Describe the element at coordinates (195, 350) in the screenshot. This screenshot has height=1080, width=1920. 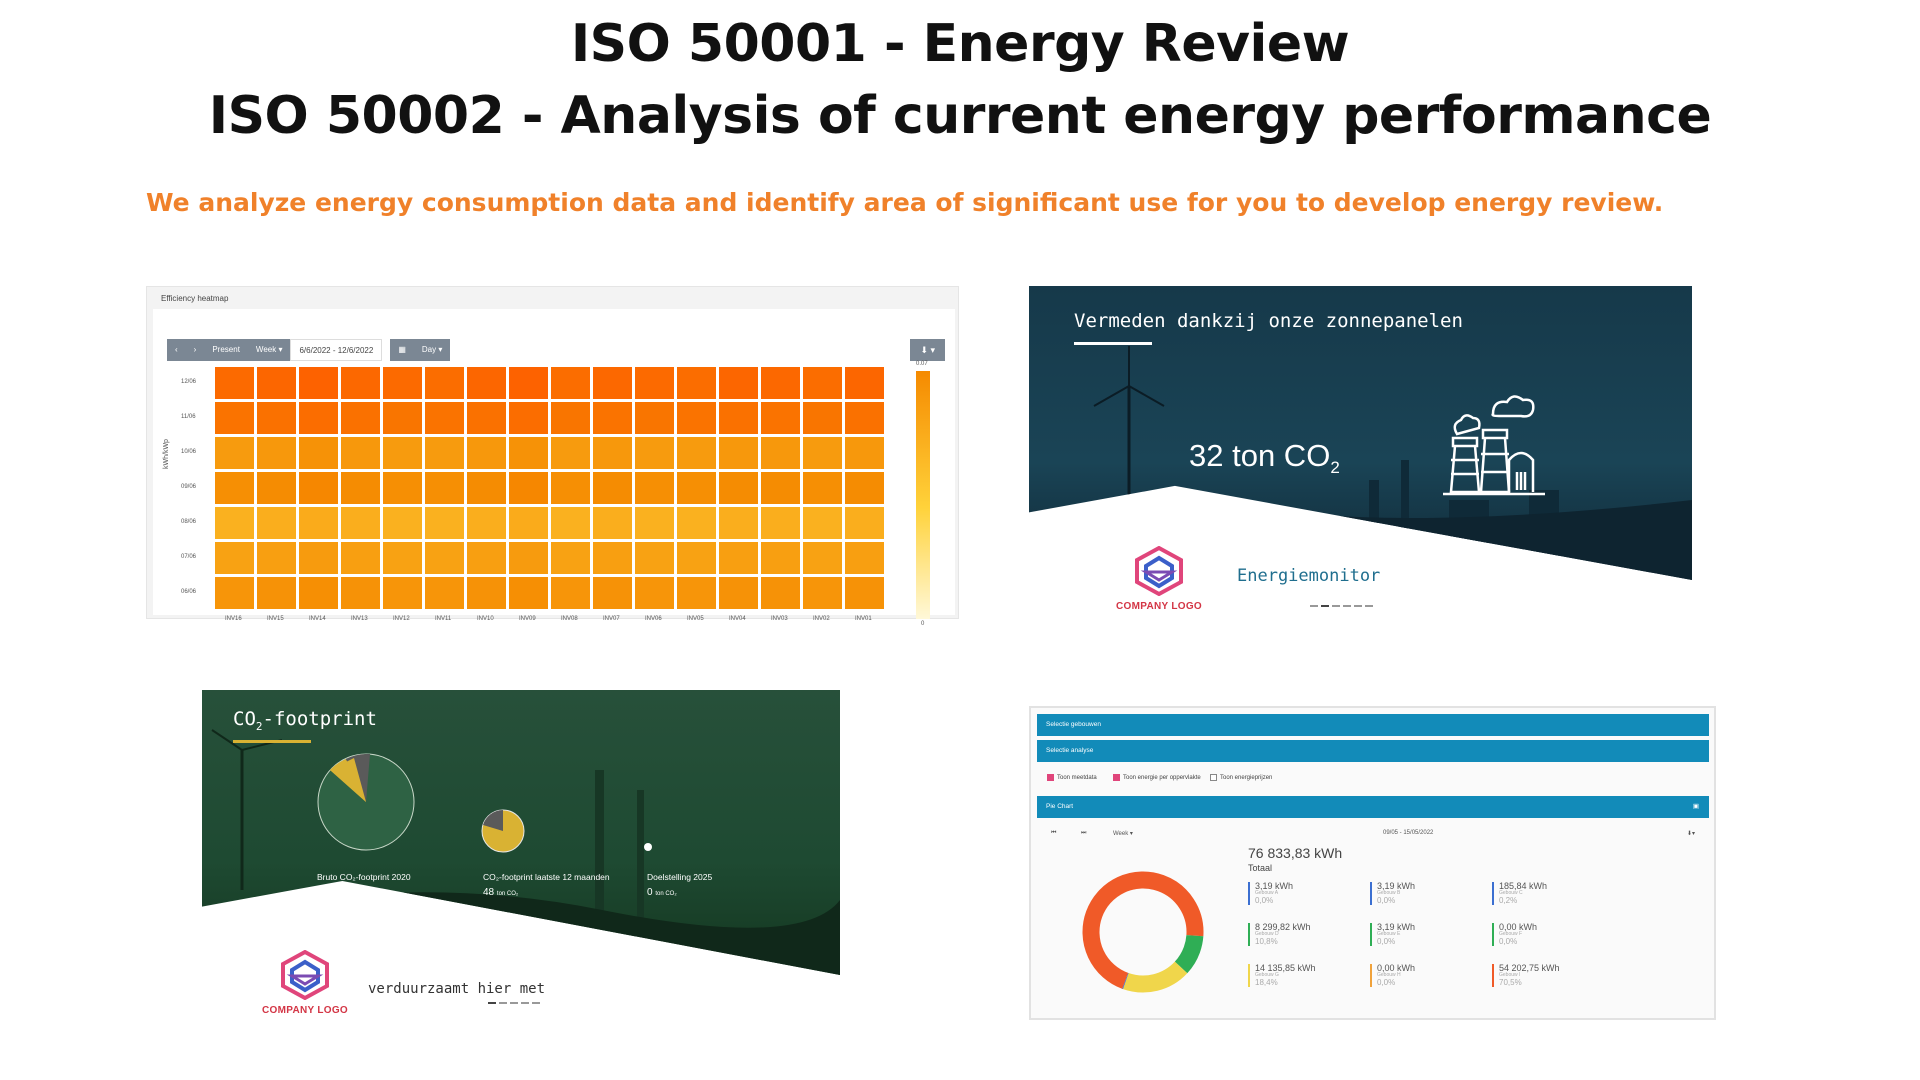
I see `next-button: ›` at that location.